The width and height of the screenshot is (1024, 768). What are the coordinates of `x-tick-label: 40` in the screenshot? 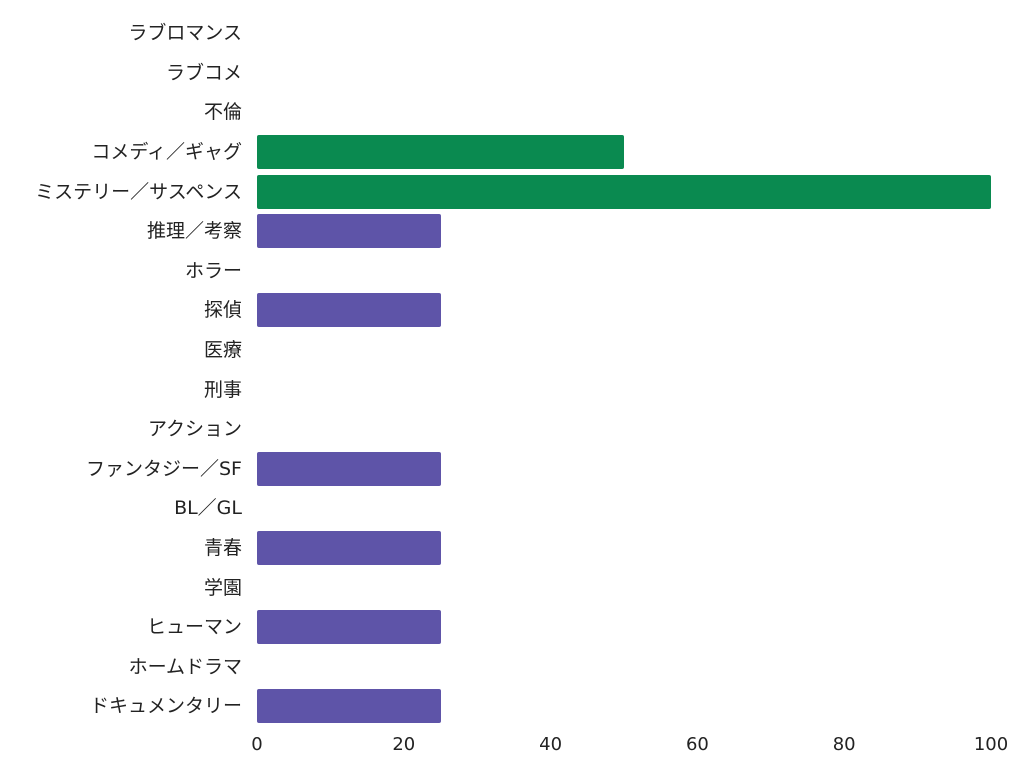 It's located at (551, 744).